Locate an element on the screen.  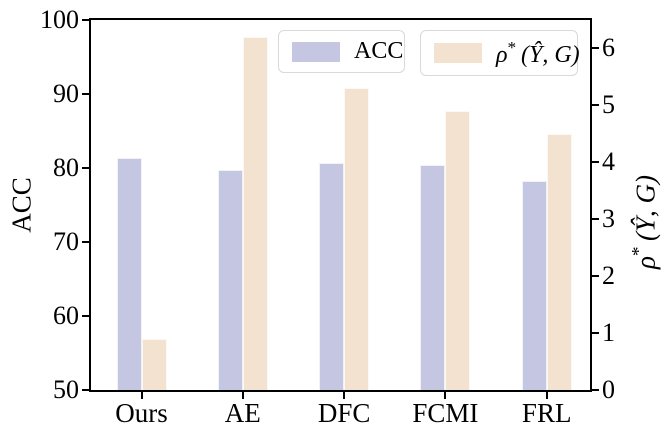
x-tick-label-ours: Ours is located at coordinates (141, 413).